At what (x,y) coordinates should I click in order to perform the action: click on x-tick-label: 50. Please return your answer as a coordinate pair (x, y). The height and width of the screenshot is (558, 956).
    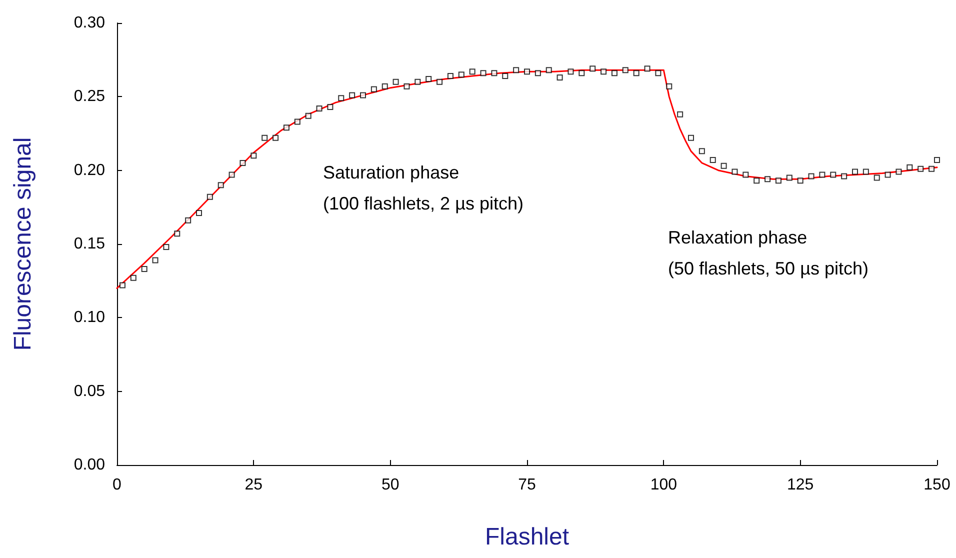
    Looking at the image, I should click on (390, 485).